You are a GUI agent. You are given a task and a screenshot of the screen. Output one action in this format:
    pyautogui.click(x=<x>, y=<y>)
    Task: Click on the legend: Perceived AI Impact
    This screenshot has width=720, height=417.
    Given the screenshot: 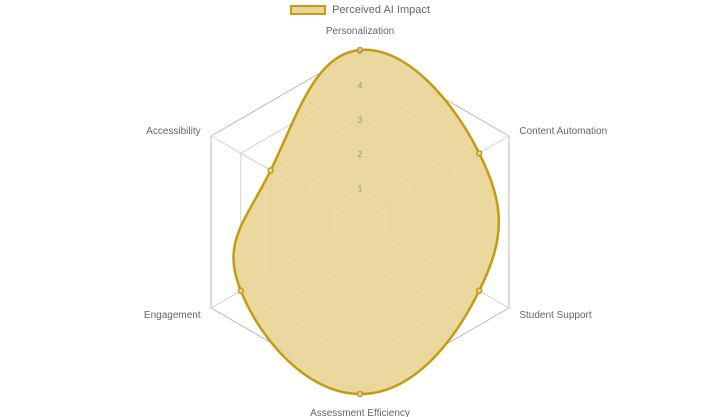 What is the action you would take?
    pyautogui.click(x=360, y=10)
    